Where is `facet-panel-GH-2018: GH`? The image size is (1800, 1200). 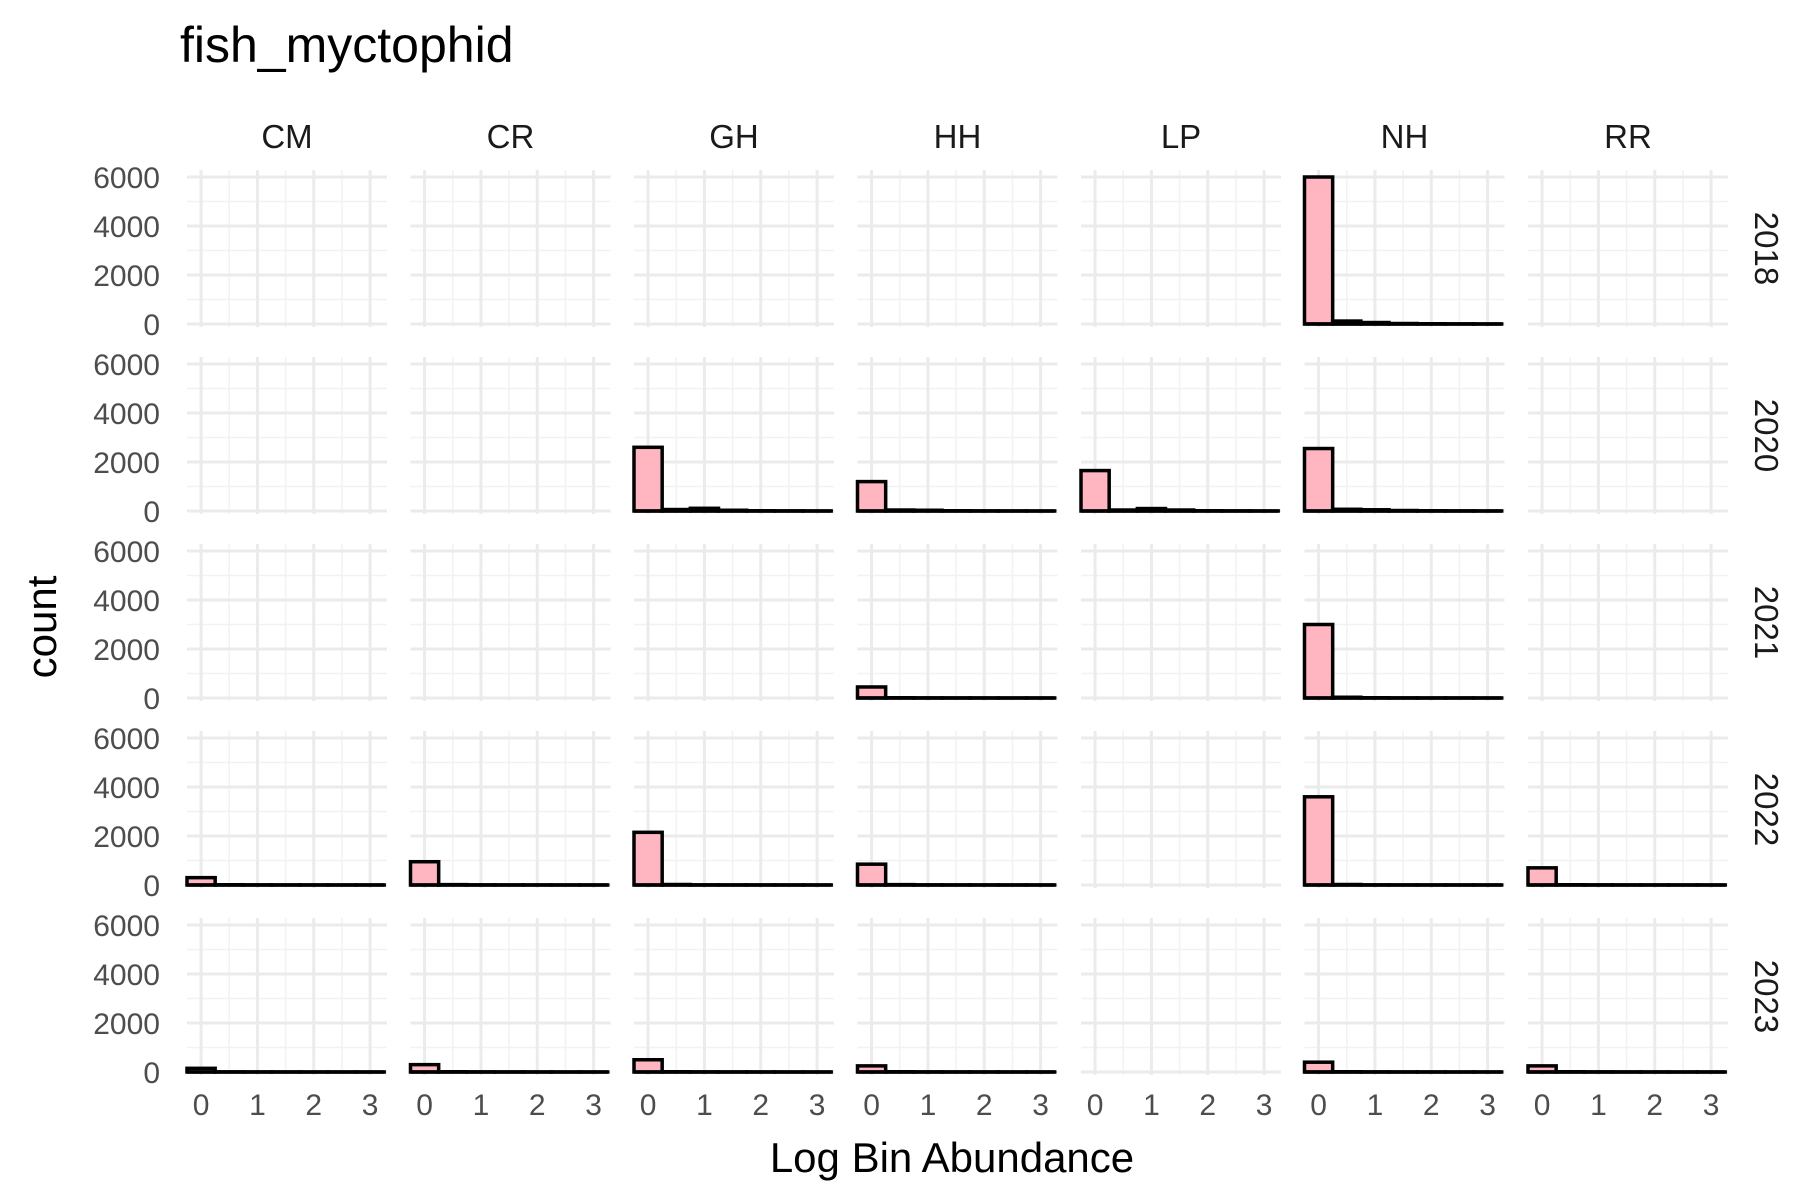
facet-panel-GH-2018: GH is located at coordinates (734, 222).